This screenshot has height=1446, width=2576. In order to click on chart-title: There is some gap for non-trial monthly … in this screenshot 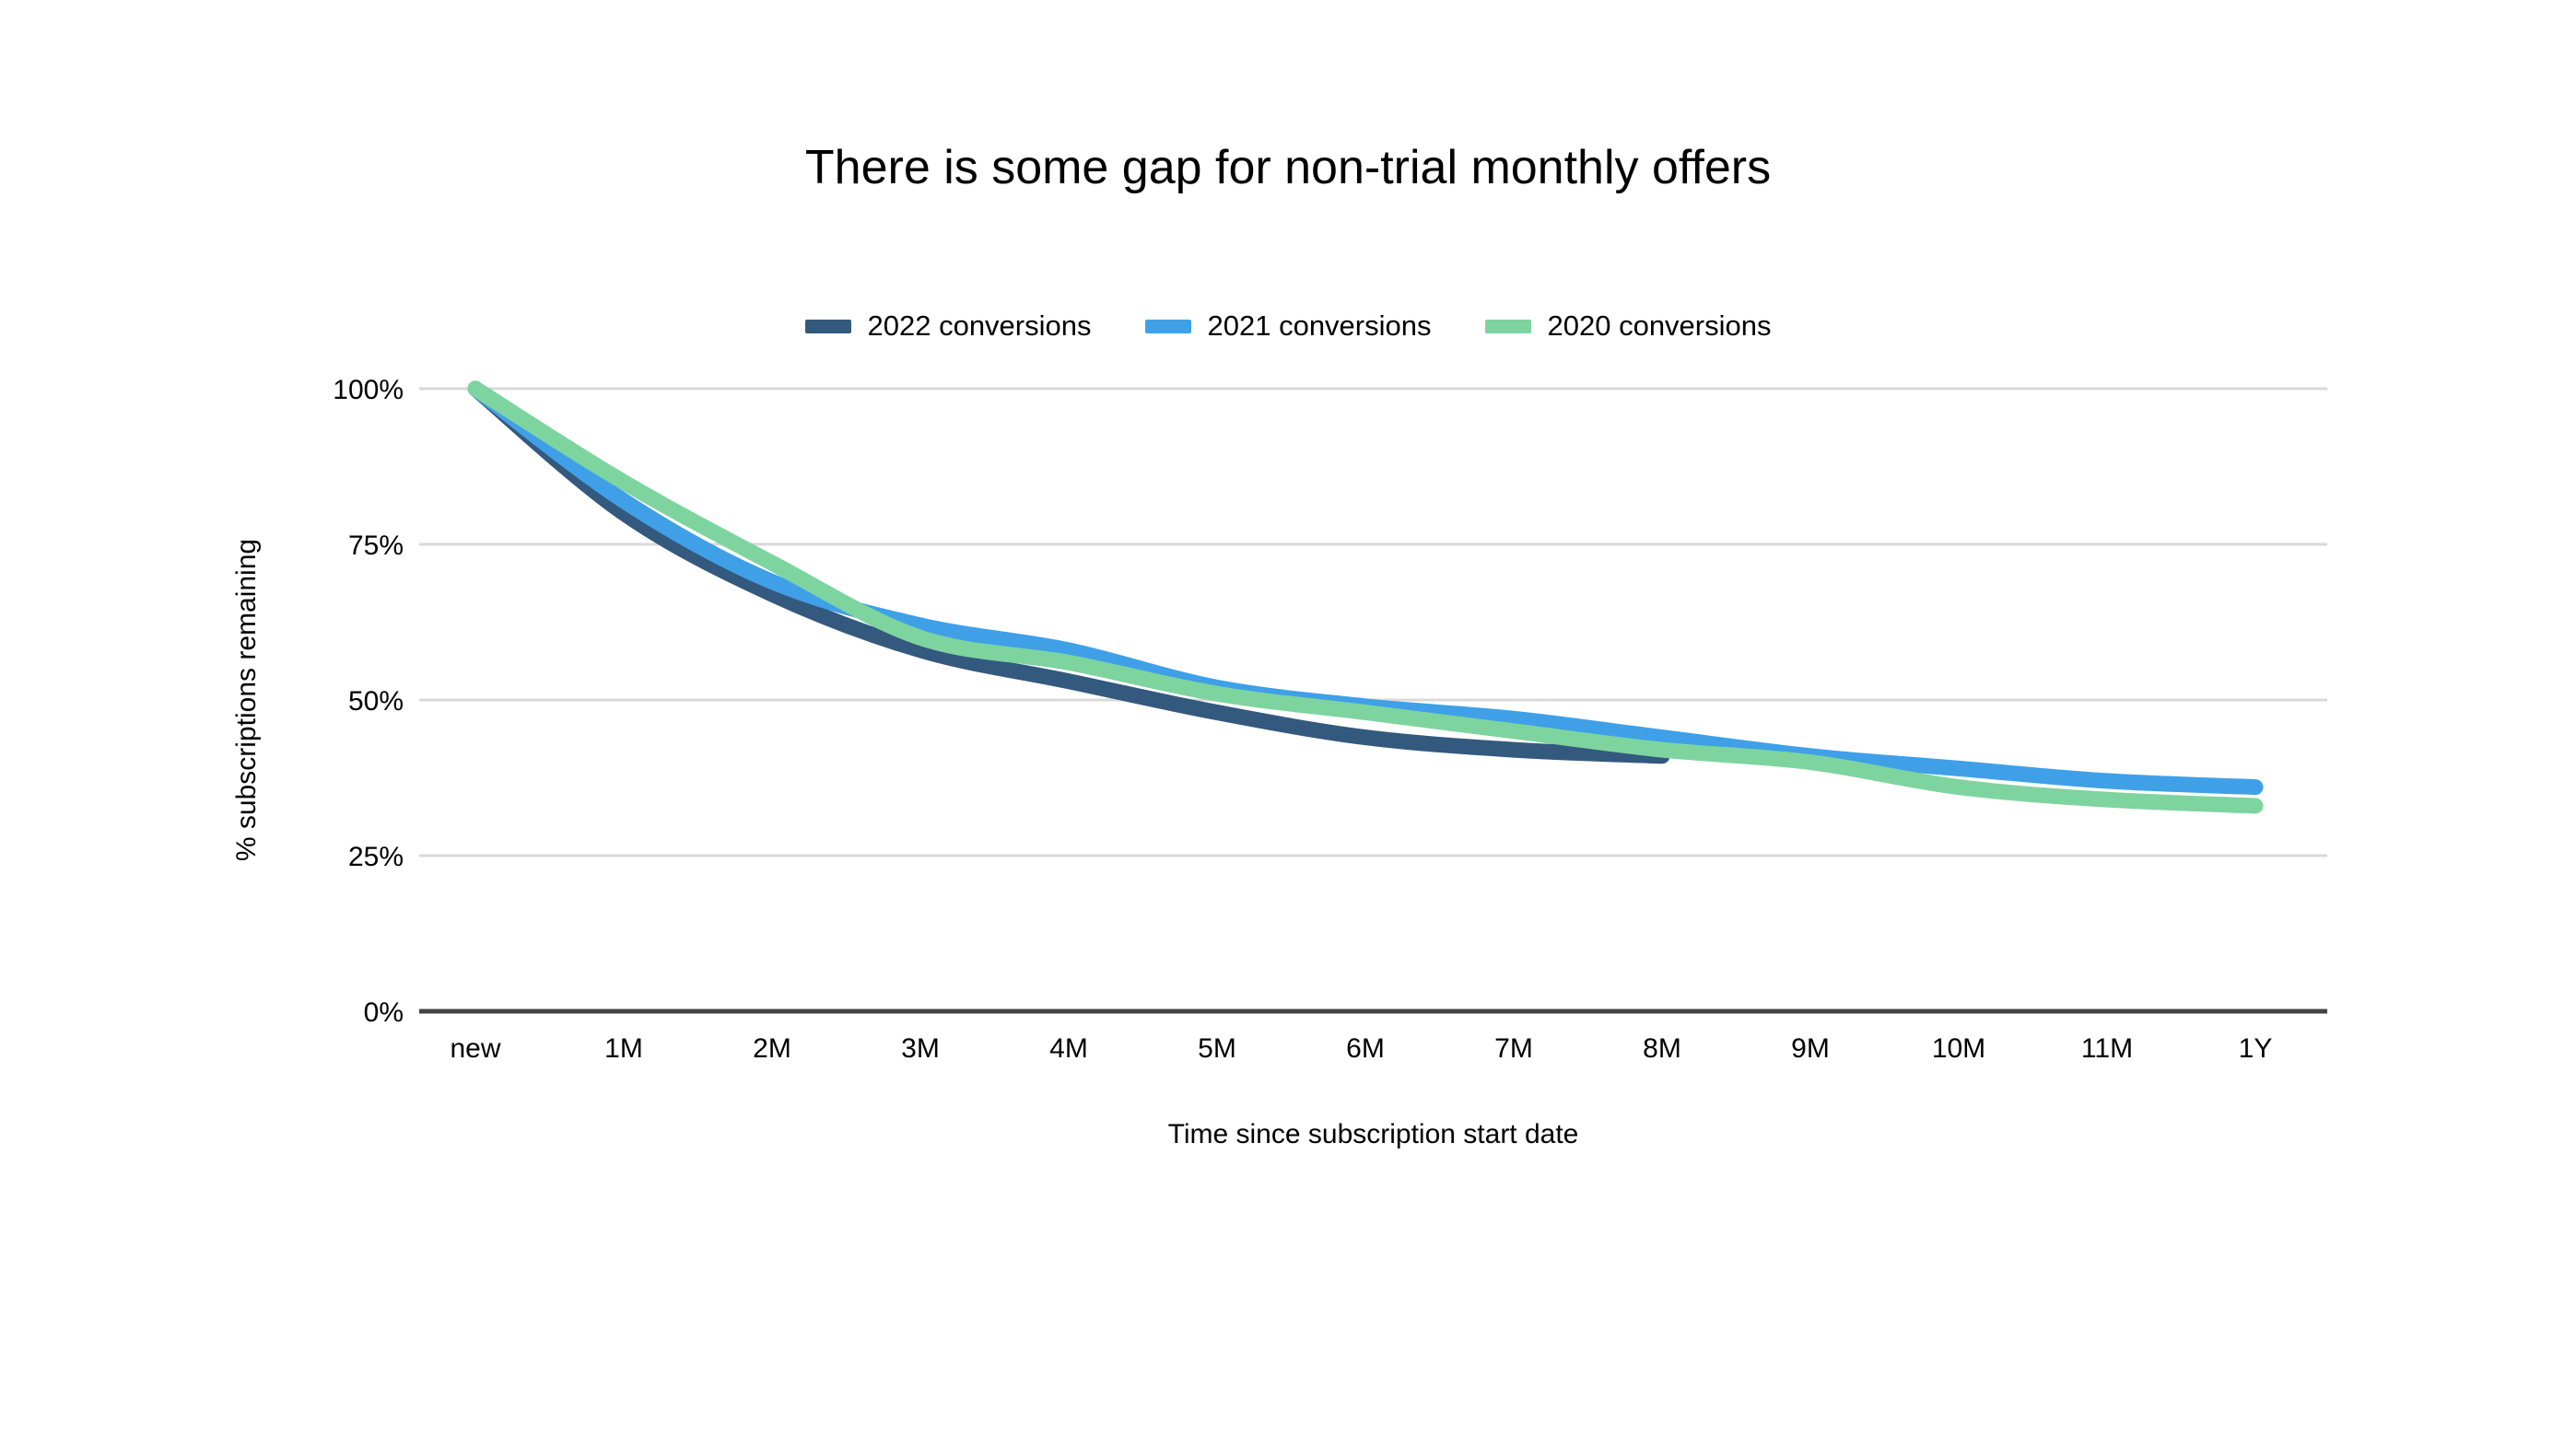, I will do `click(1288, 167)`.